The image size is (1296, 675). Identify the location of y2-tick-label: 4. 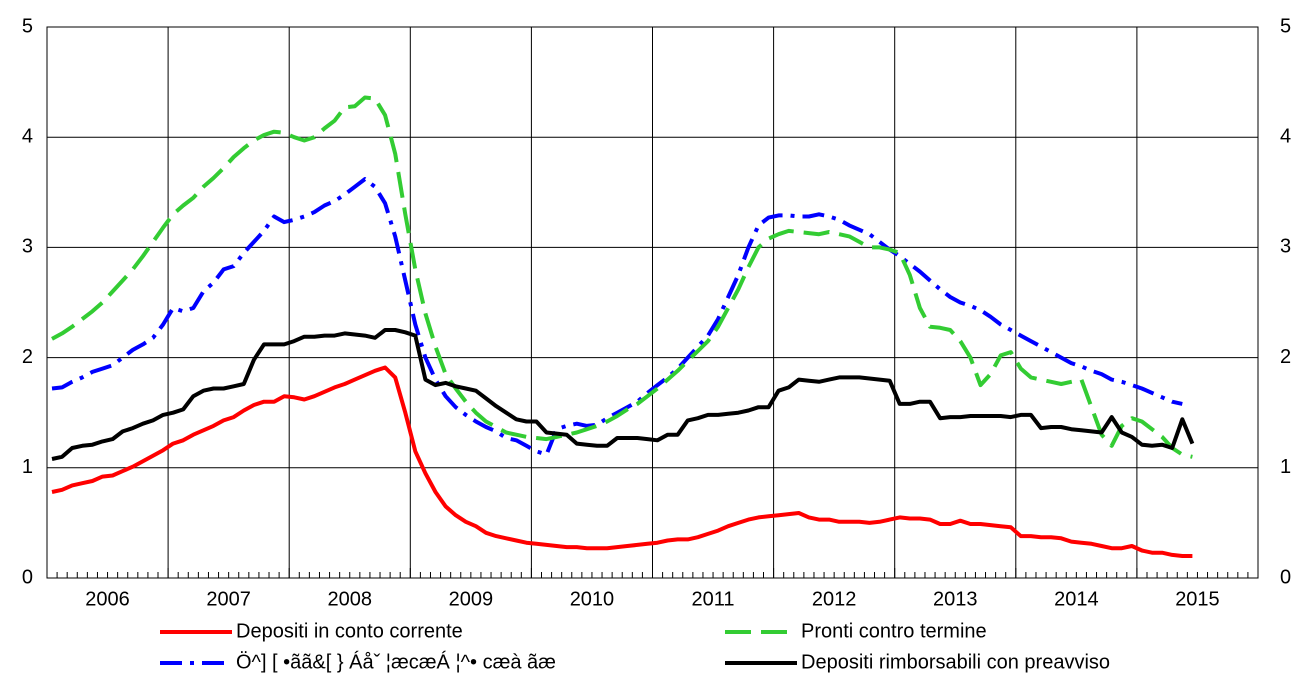
(1285, 136).